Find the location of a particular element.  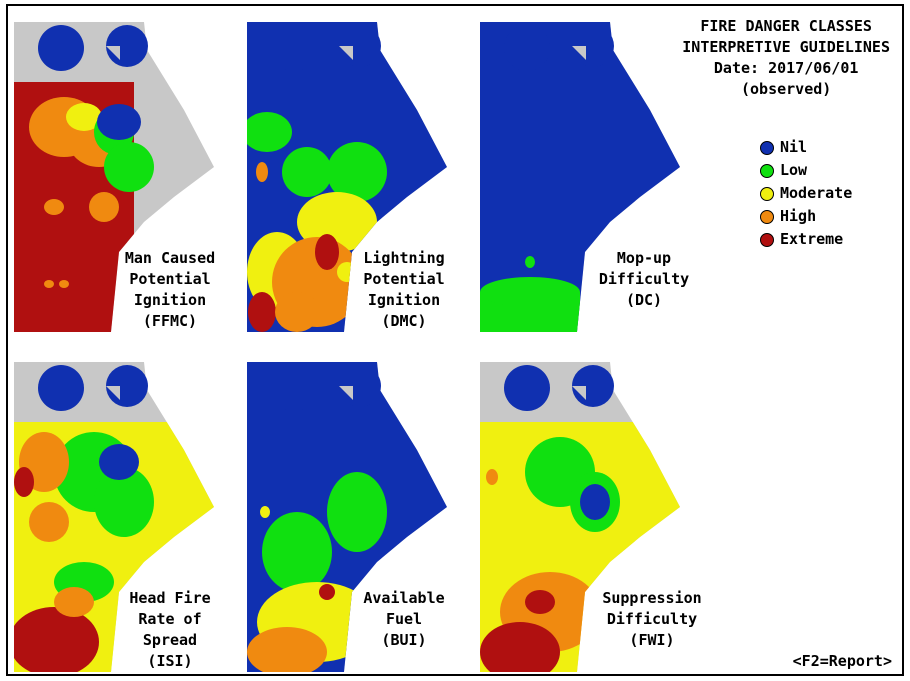

label-line: Mop-up is located at coordinates (644, 258).